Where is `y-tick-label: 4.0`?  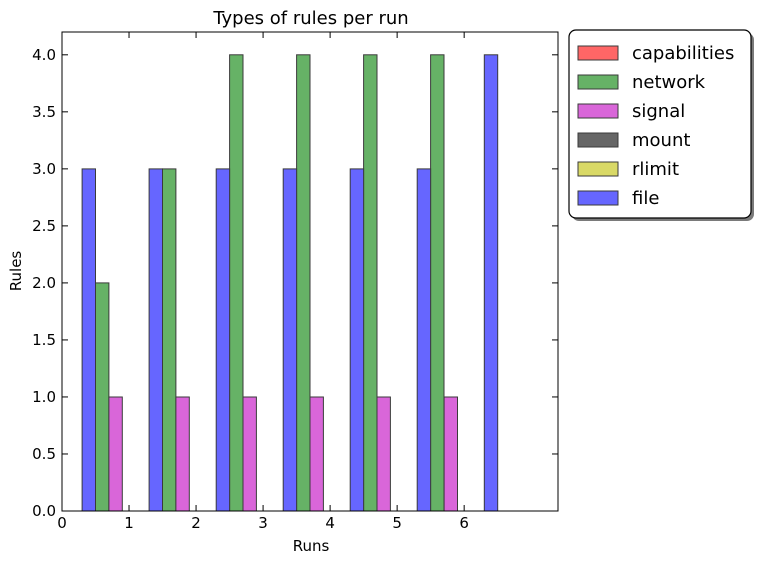
y-tick-label: 4.0 is located at coordinates (44, 55).